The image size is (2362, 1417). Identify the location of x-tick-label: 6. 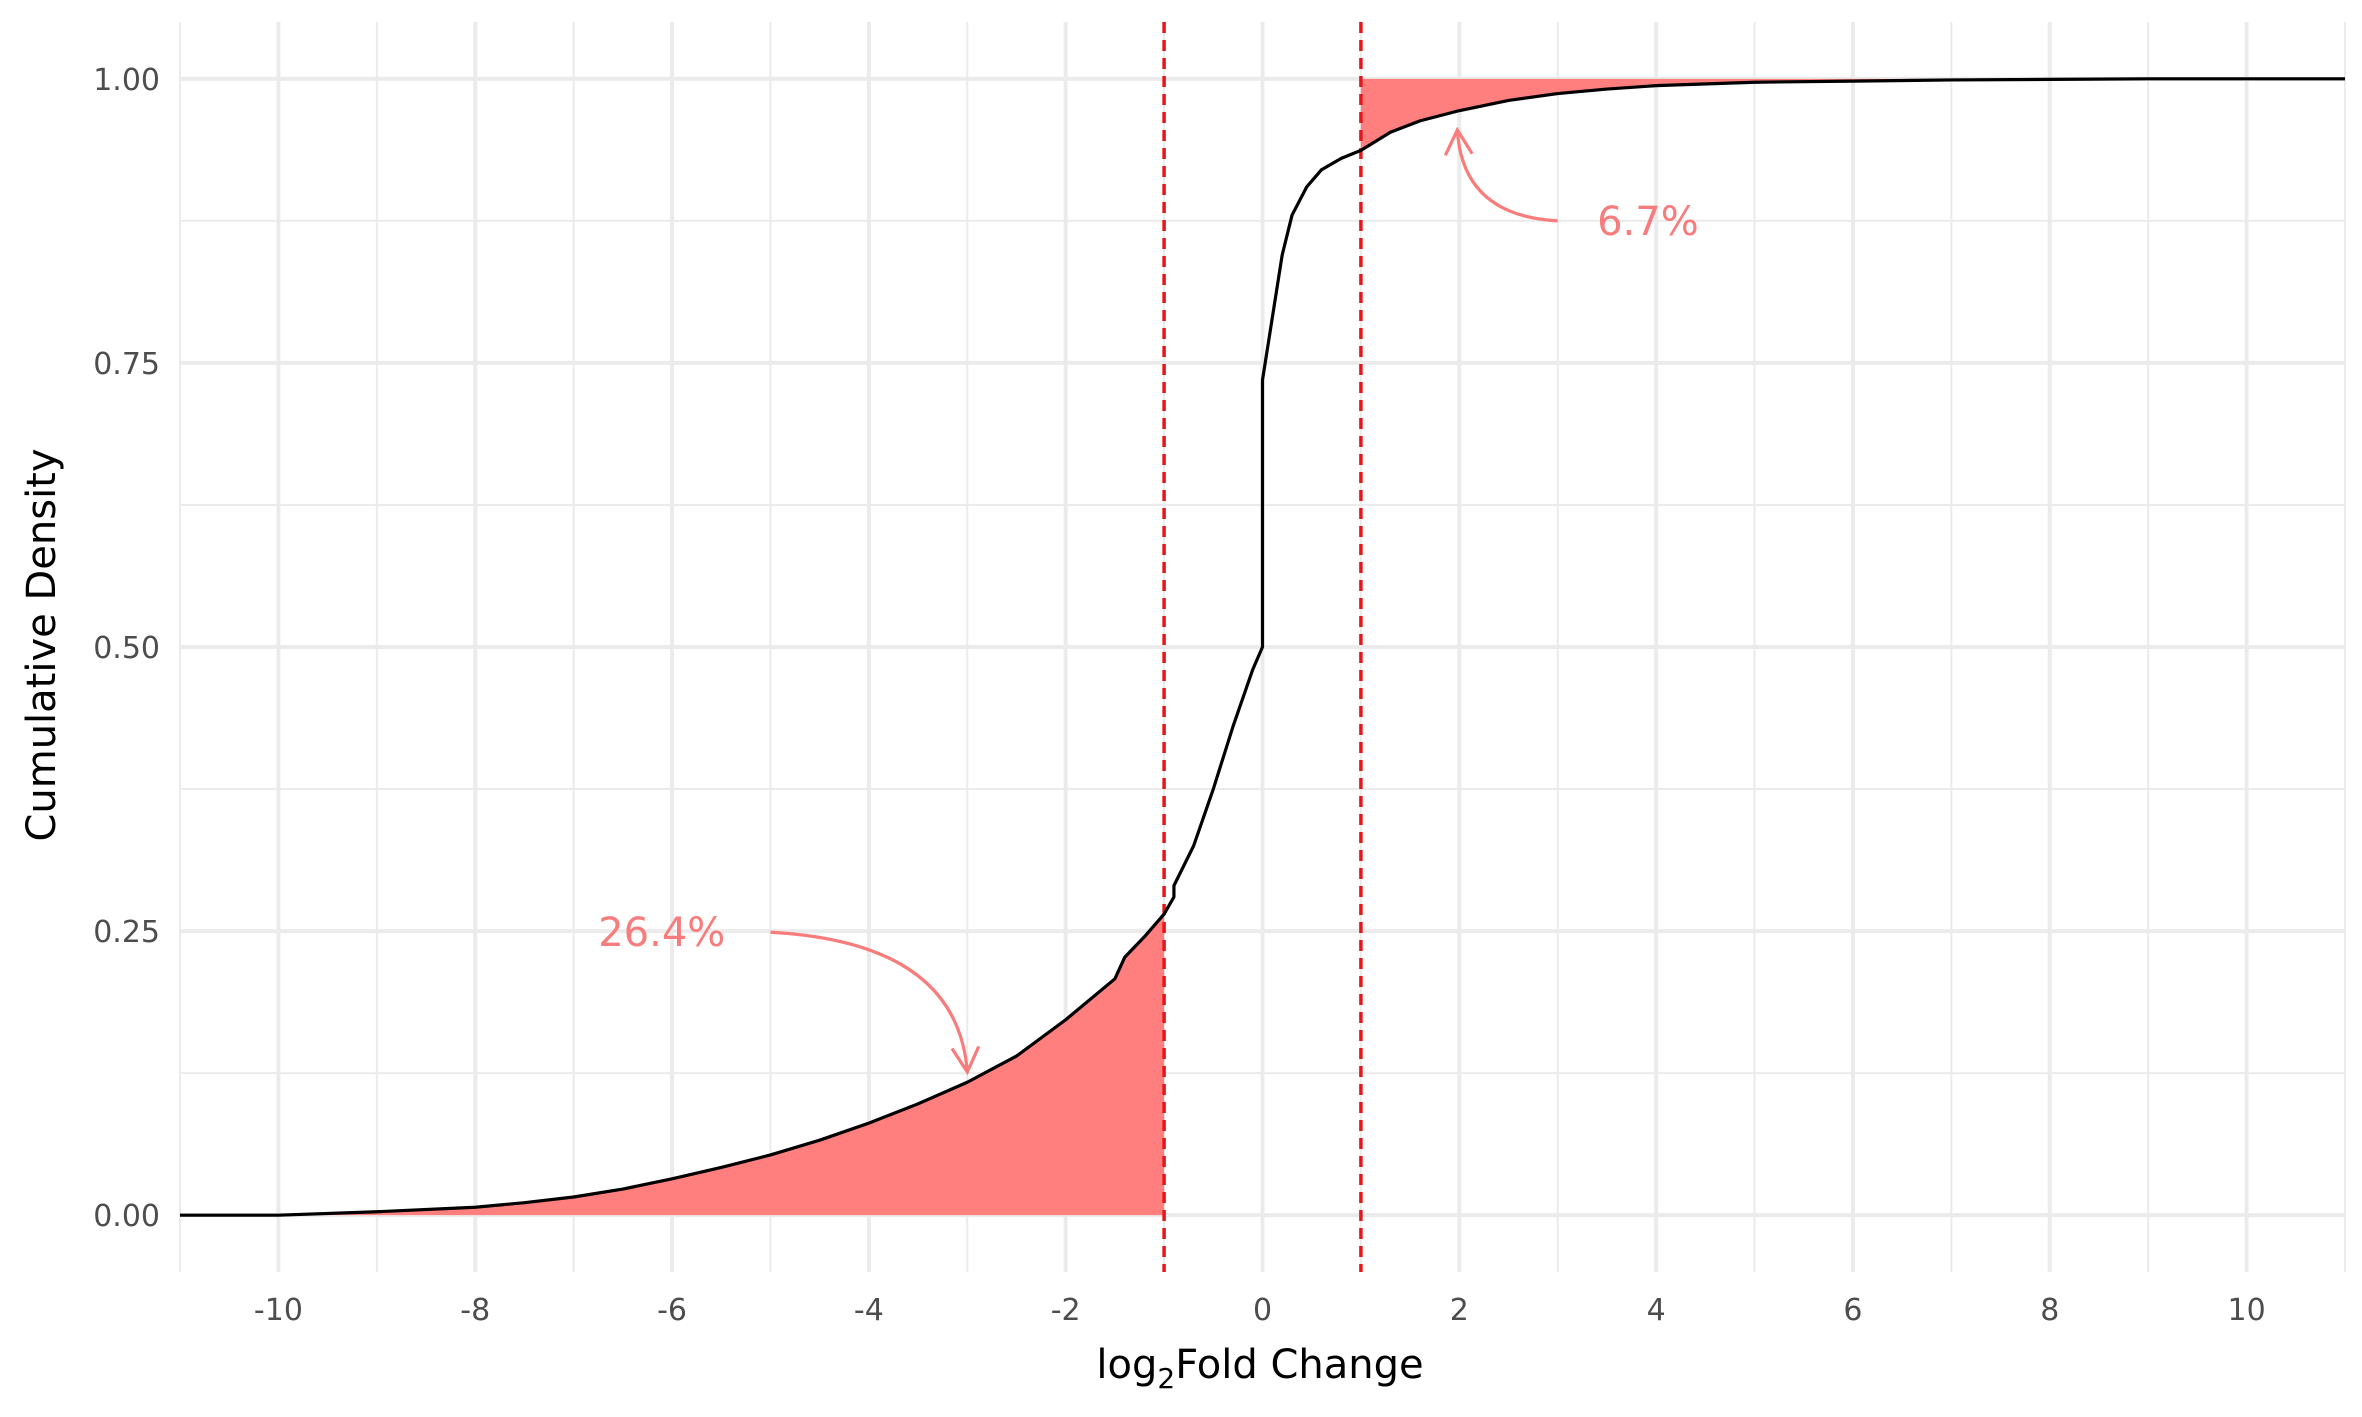
(1852, 1310).